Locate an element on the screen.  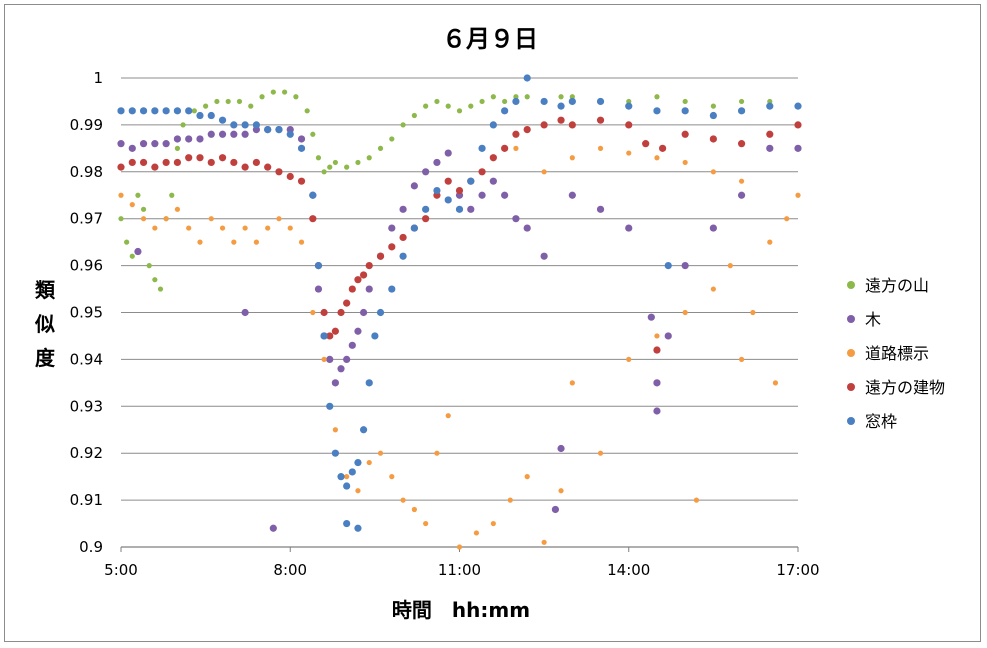
x-tick-label: 5:00 is located at coordinates (121, 570).